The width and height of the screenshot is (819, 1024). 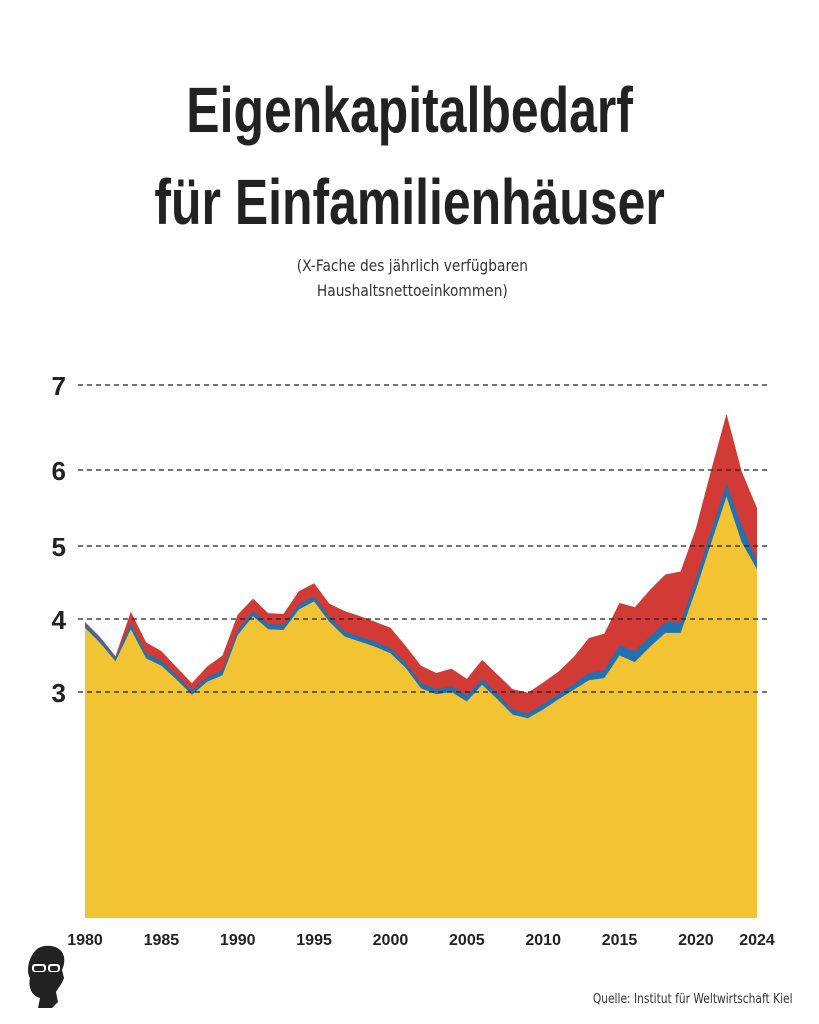 I want to click on y-tick-label-3: 3, so click(x=59, y=693).